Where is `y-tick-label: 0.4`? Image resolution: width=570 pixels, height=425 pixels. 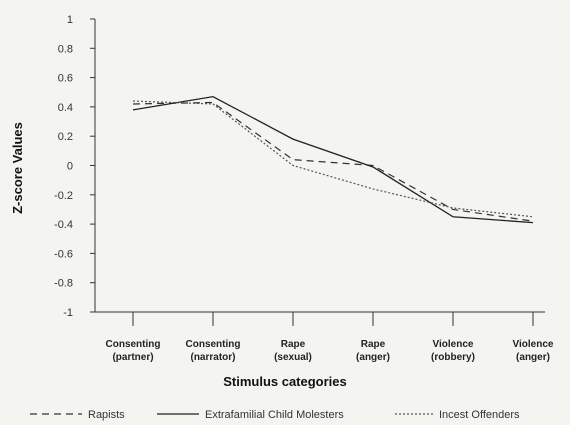 y-tick-label: 0.4 is located at coordinates (65, 108).